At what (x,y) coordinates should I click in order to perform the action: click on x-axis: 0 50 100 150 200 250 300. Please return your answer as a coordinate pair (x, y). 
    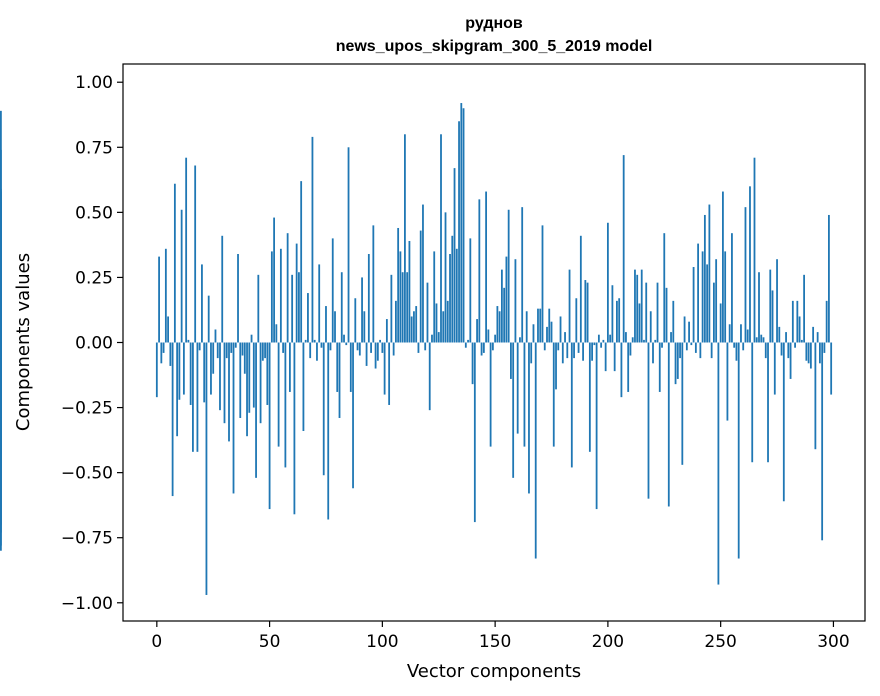
    Looking at the image, I should click on (500, 636).